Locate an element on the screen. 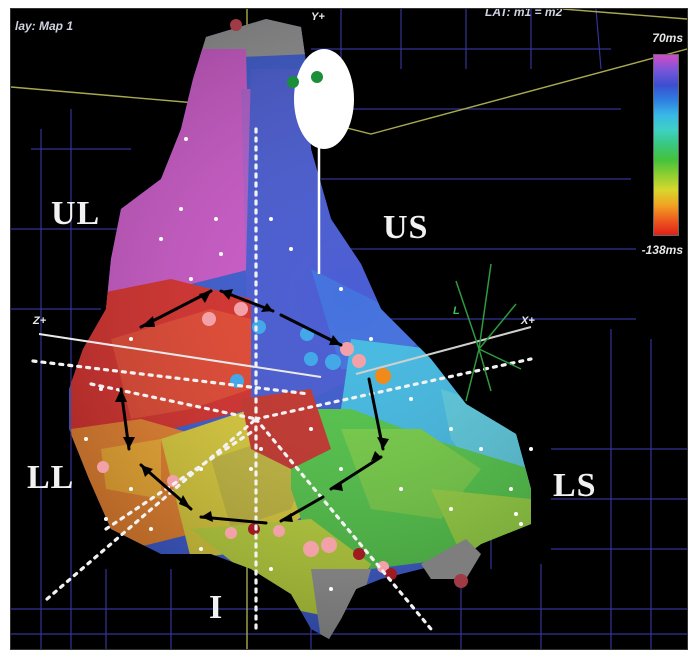 The image size is (695, 655). valve-marker is located at coordinates (324, 99).